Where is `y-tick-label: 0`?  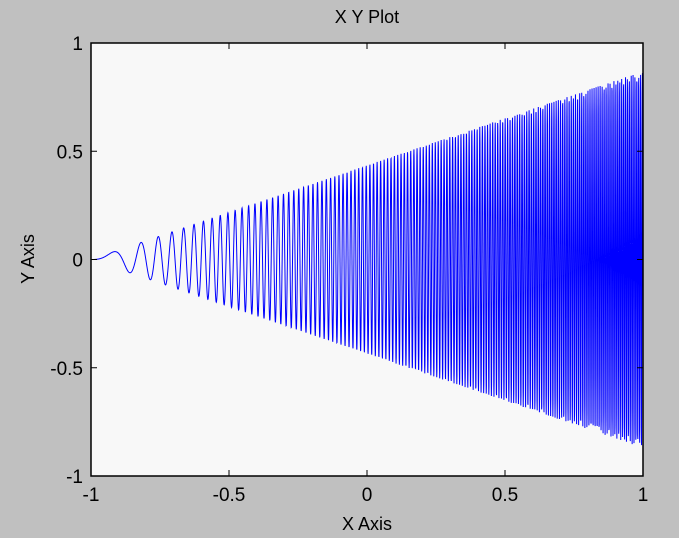 y-tick-label: 0 is located at coordinates (77, 261).